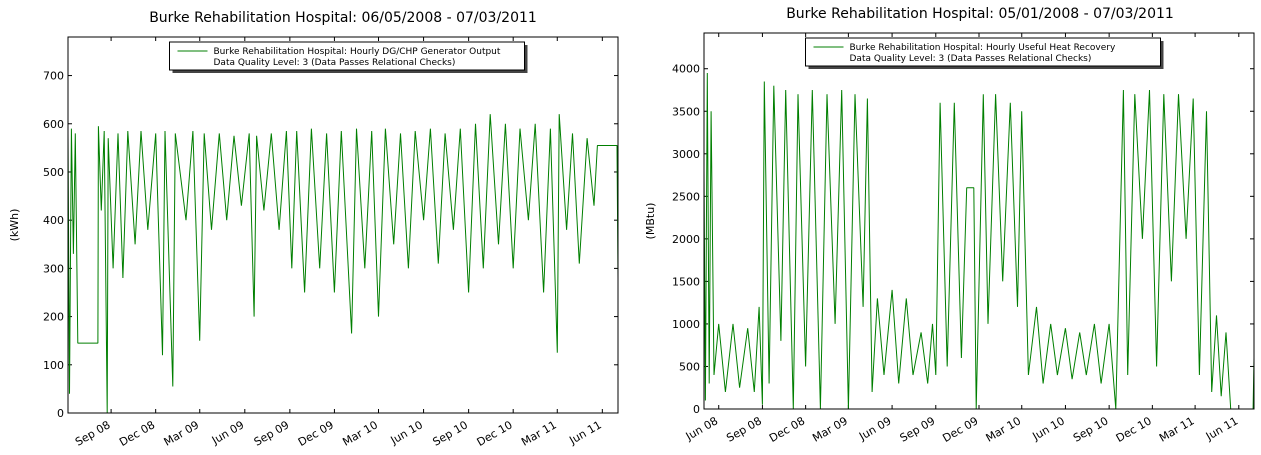  Describe the element at coordinates (686, 69) in the screenshot. I see `y-tick-label: 4000` at that location.